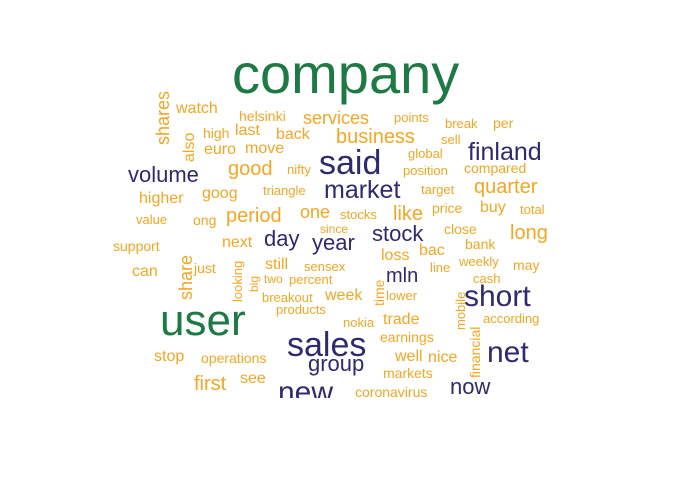 The height and width of the screenshot is (495, 685). What do you see at coordinates (346, 82) in the screenshot?
I see `word-company: company` at bounding box center [346, 82].